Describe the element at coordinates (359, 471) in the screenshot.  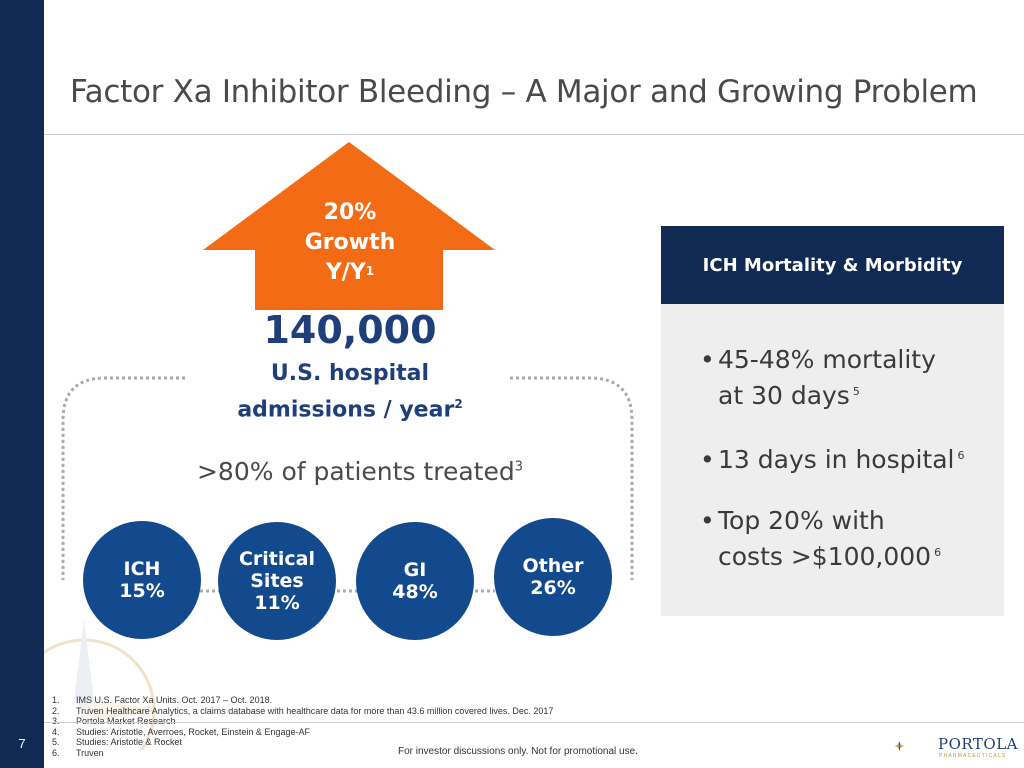
I see `treated-statement: >80% of patients treated3` at that location.